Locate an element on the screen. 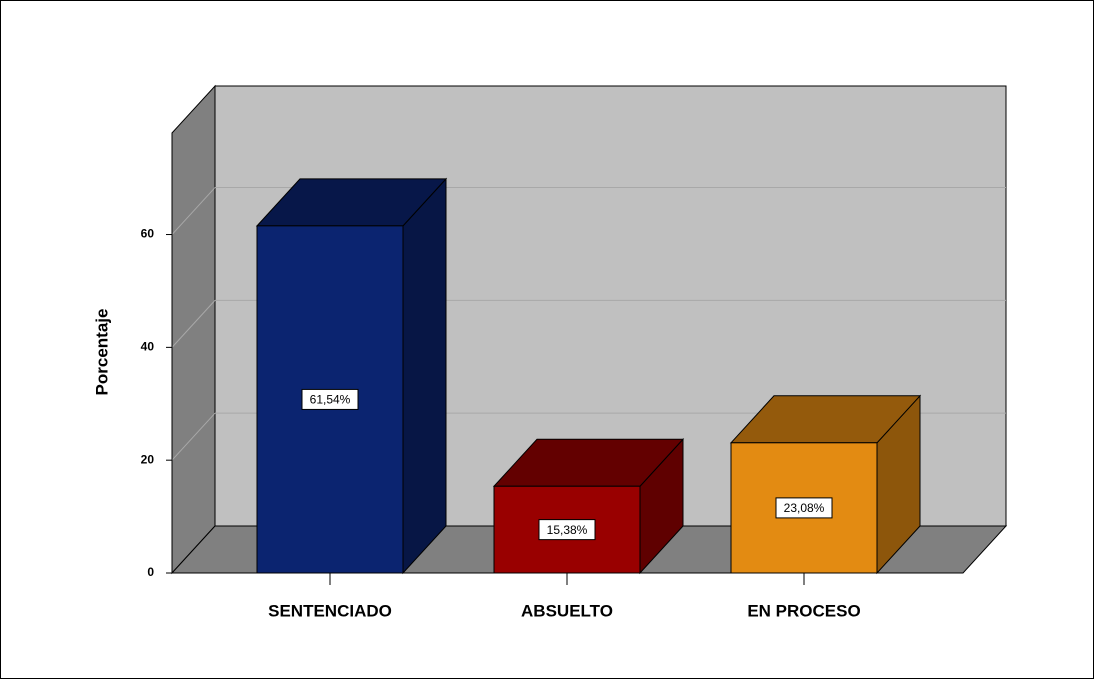  left-wall is located at coordinates (193, 329).